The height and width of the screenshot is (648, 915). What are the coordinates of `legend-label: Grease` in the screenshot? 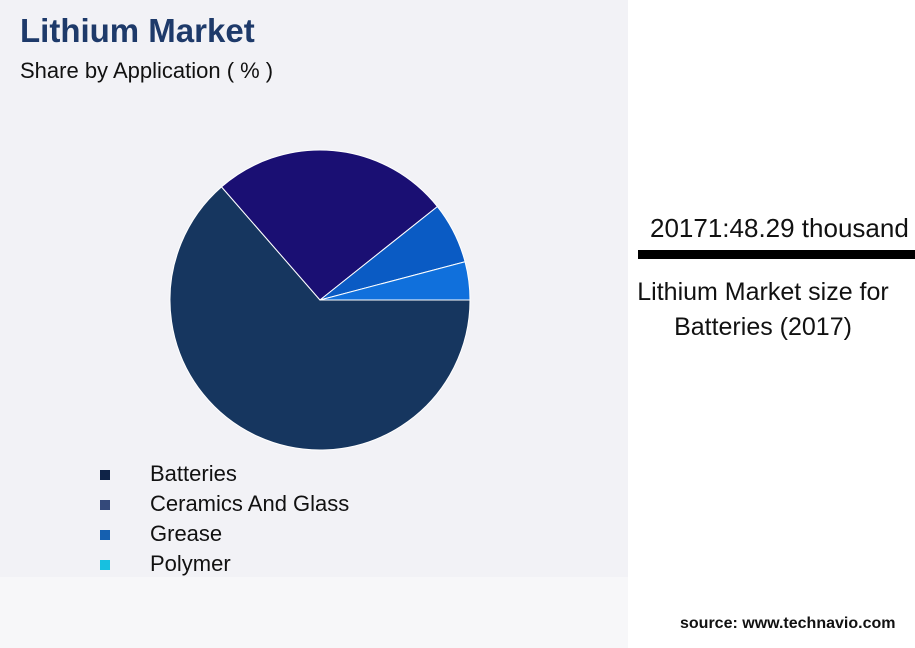 It's located at (186, 533).